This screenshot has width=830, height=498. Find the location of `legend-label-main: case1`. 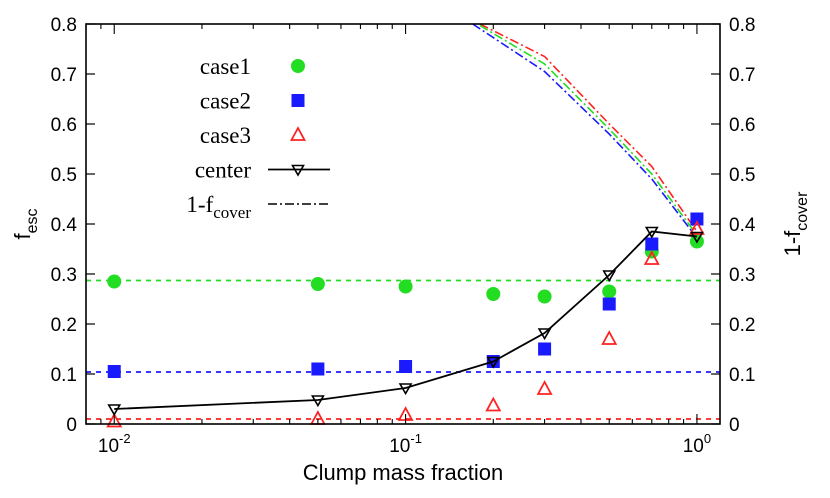

legend-label-main: case1 is located at coordinates (225, 66).